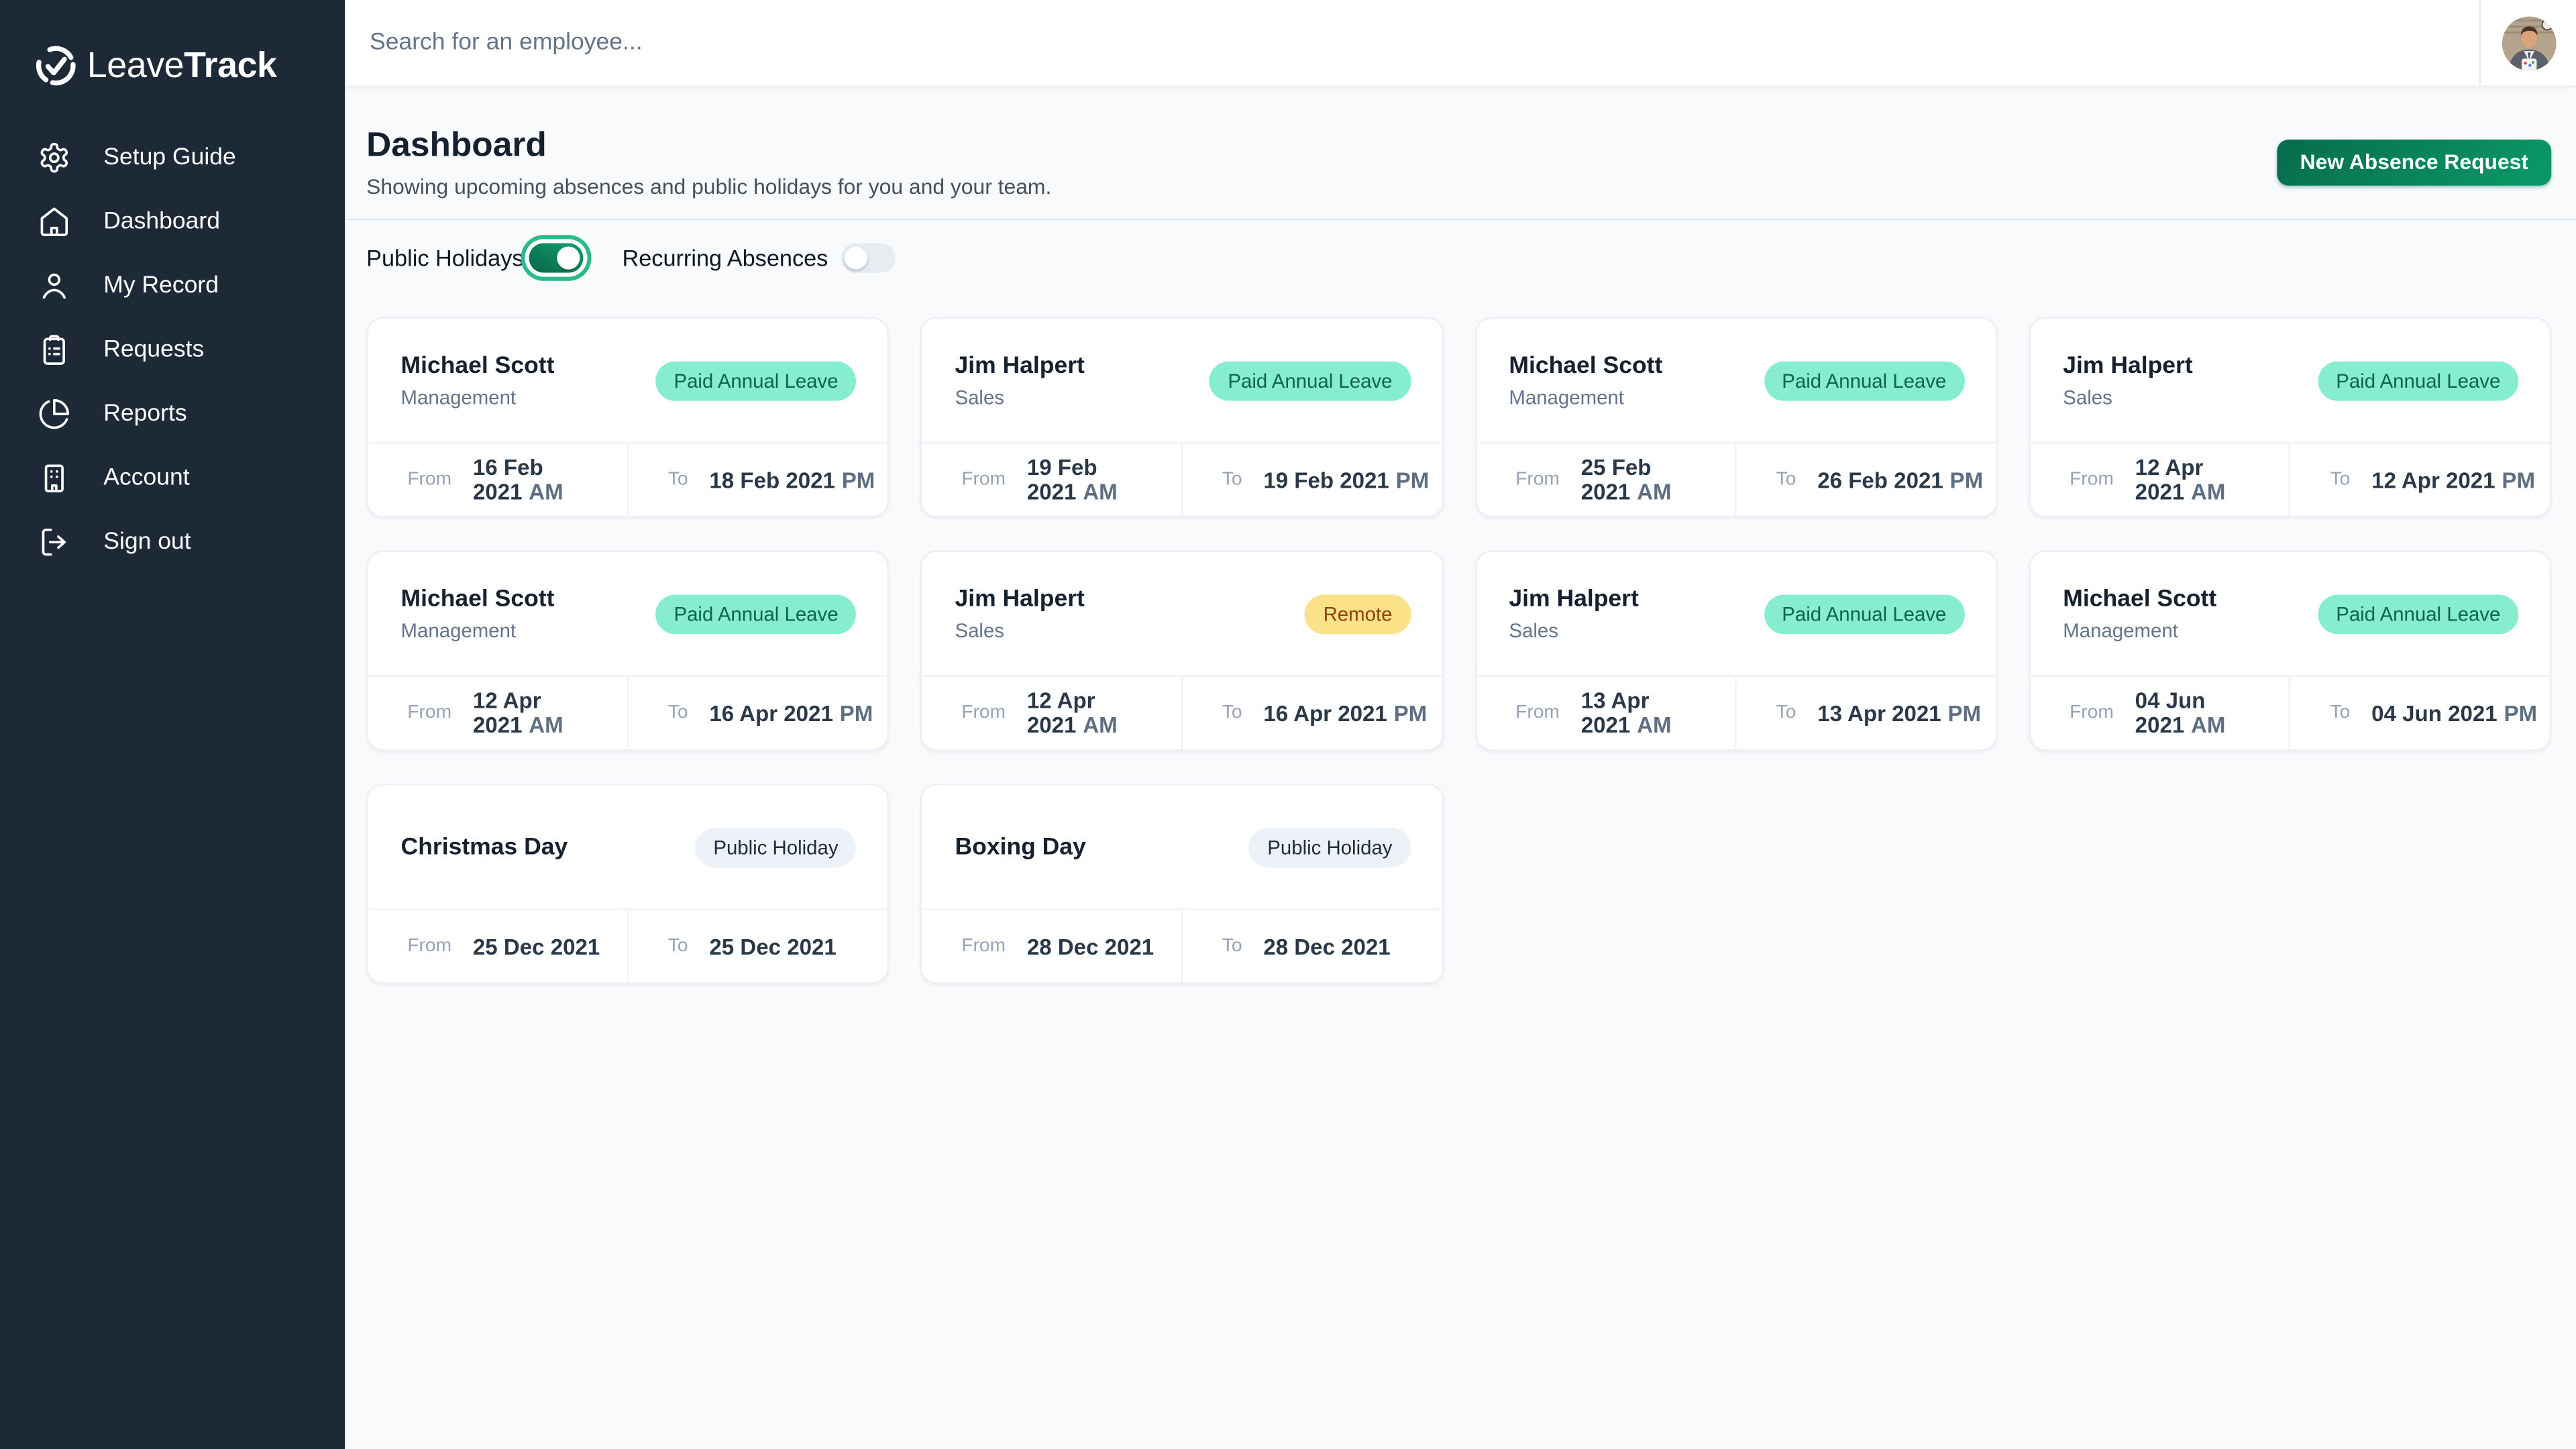 The height and width of the screenshot is (1449, 2576). I want to click on user-menu, so click(2528, 42).